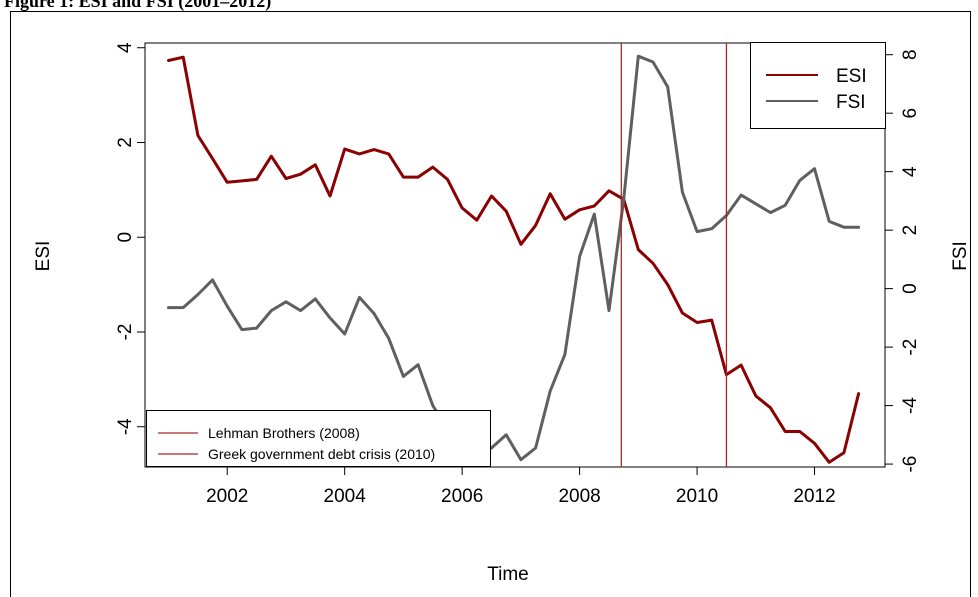  What do you see at coordinates (462, 496) in the screenshot?
I see `x-tick-label: 2006` at bounding box center [462, 496].